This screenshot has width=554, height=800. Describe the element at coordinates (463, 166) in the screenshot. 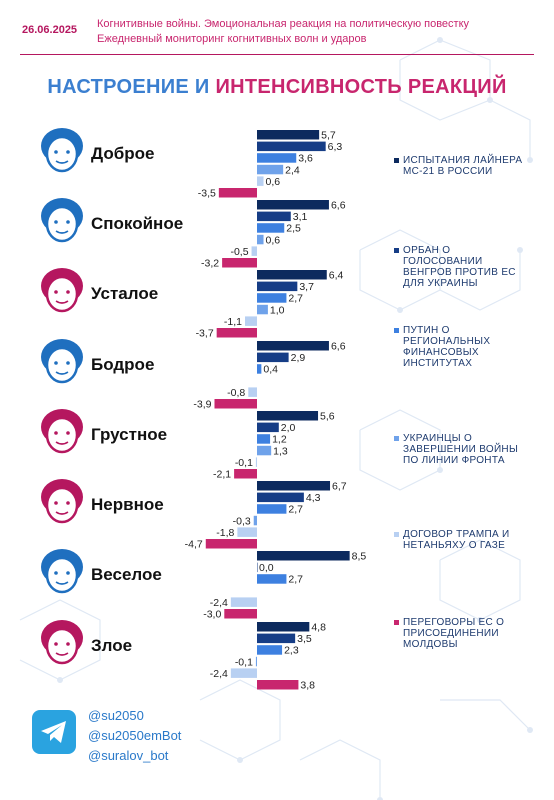

I see `legend-label-1: ИСПЫТАНИЯ ЛАЙНЕРА МС-21 В РОССИИ` at that location.